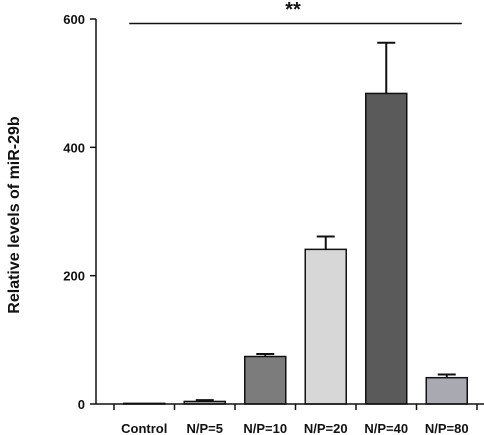 The image size is (484, 435). What do you see at coordinates (74, 19) in the screenshot?
I see `y-tick-label: 600` at bounding box center [74, 19].